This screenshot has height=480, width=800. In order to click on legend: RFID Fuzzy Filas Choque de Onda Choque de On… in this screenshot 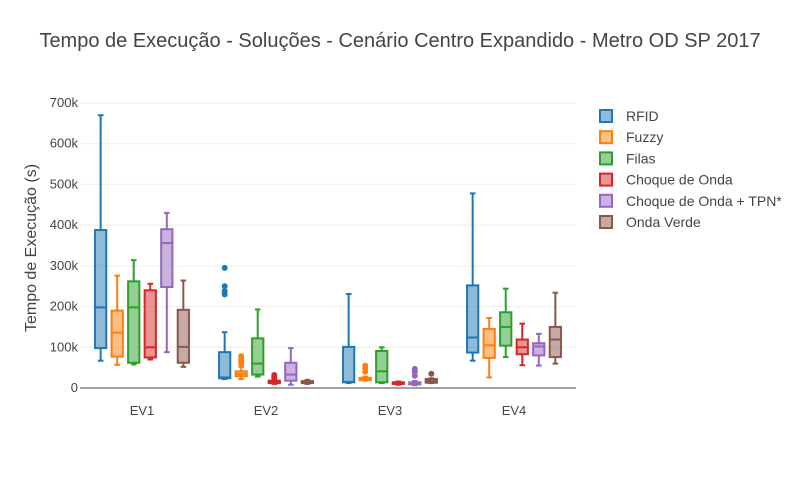, I will do `click(690, 169)`.